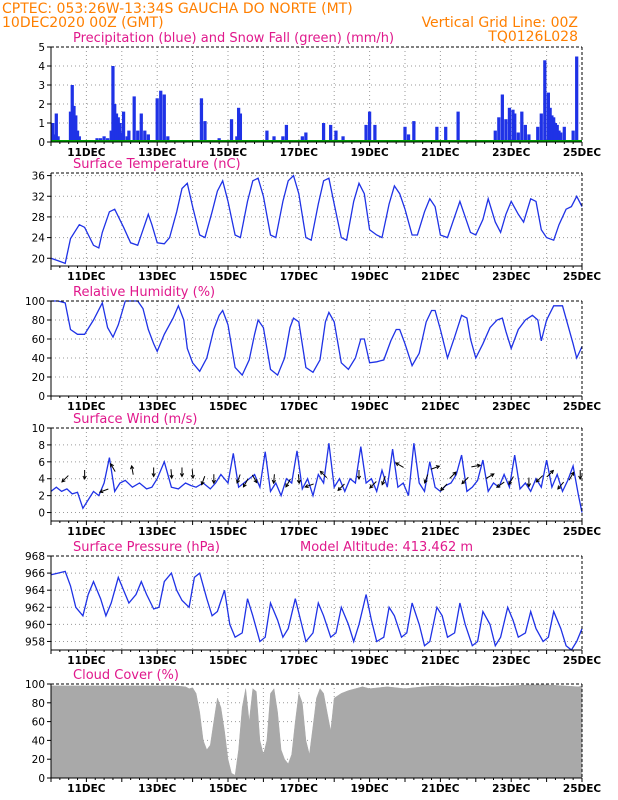 This screenshot has width=618, height=800. What do you see at coordinates (126, 675) in the screenshot?
I see `cloud-title: Cloud Cover (%)` at bounding box center [126, 675].